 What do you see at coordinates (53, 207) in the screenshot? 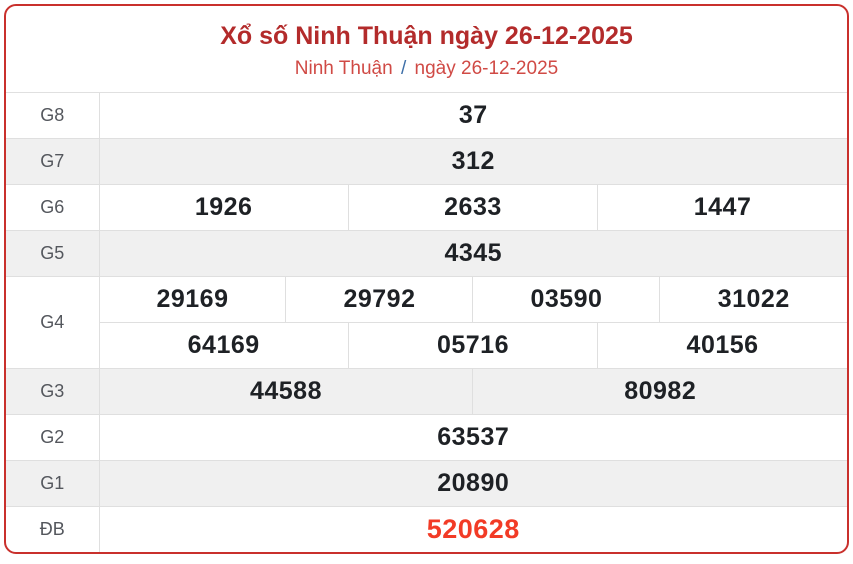
I see `prize-label: G6` at bounding box center [53, 207].